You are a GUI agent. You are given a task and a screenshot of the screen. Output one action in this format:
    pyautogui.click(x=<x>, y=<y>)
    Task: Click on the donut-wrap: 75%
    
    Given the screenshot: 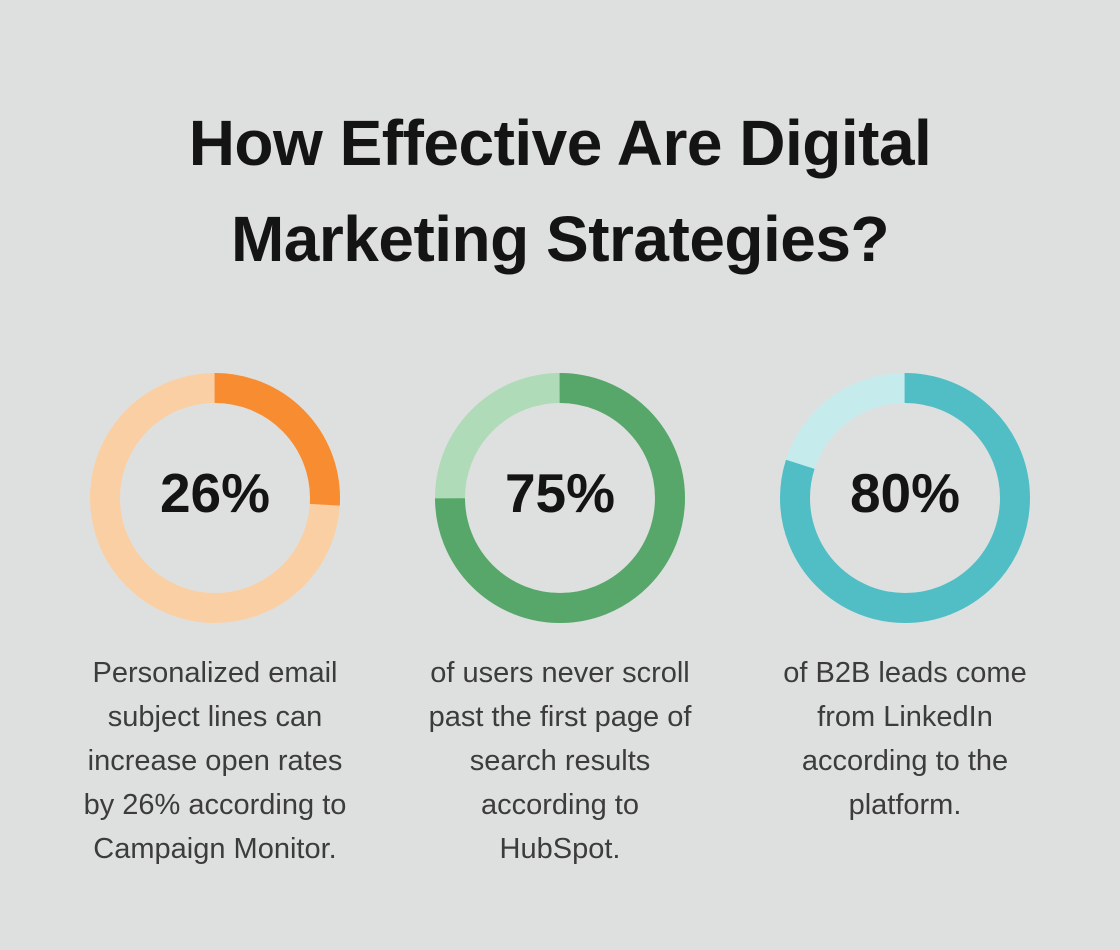 What is the action you would take?
    pyautogui.click(x=560, y=498)
    